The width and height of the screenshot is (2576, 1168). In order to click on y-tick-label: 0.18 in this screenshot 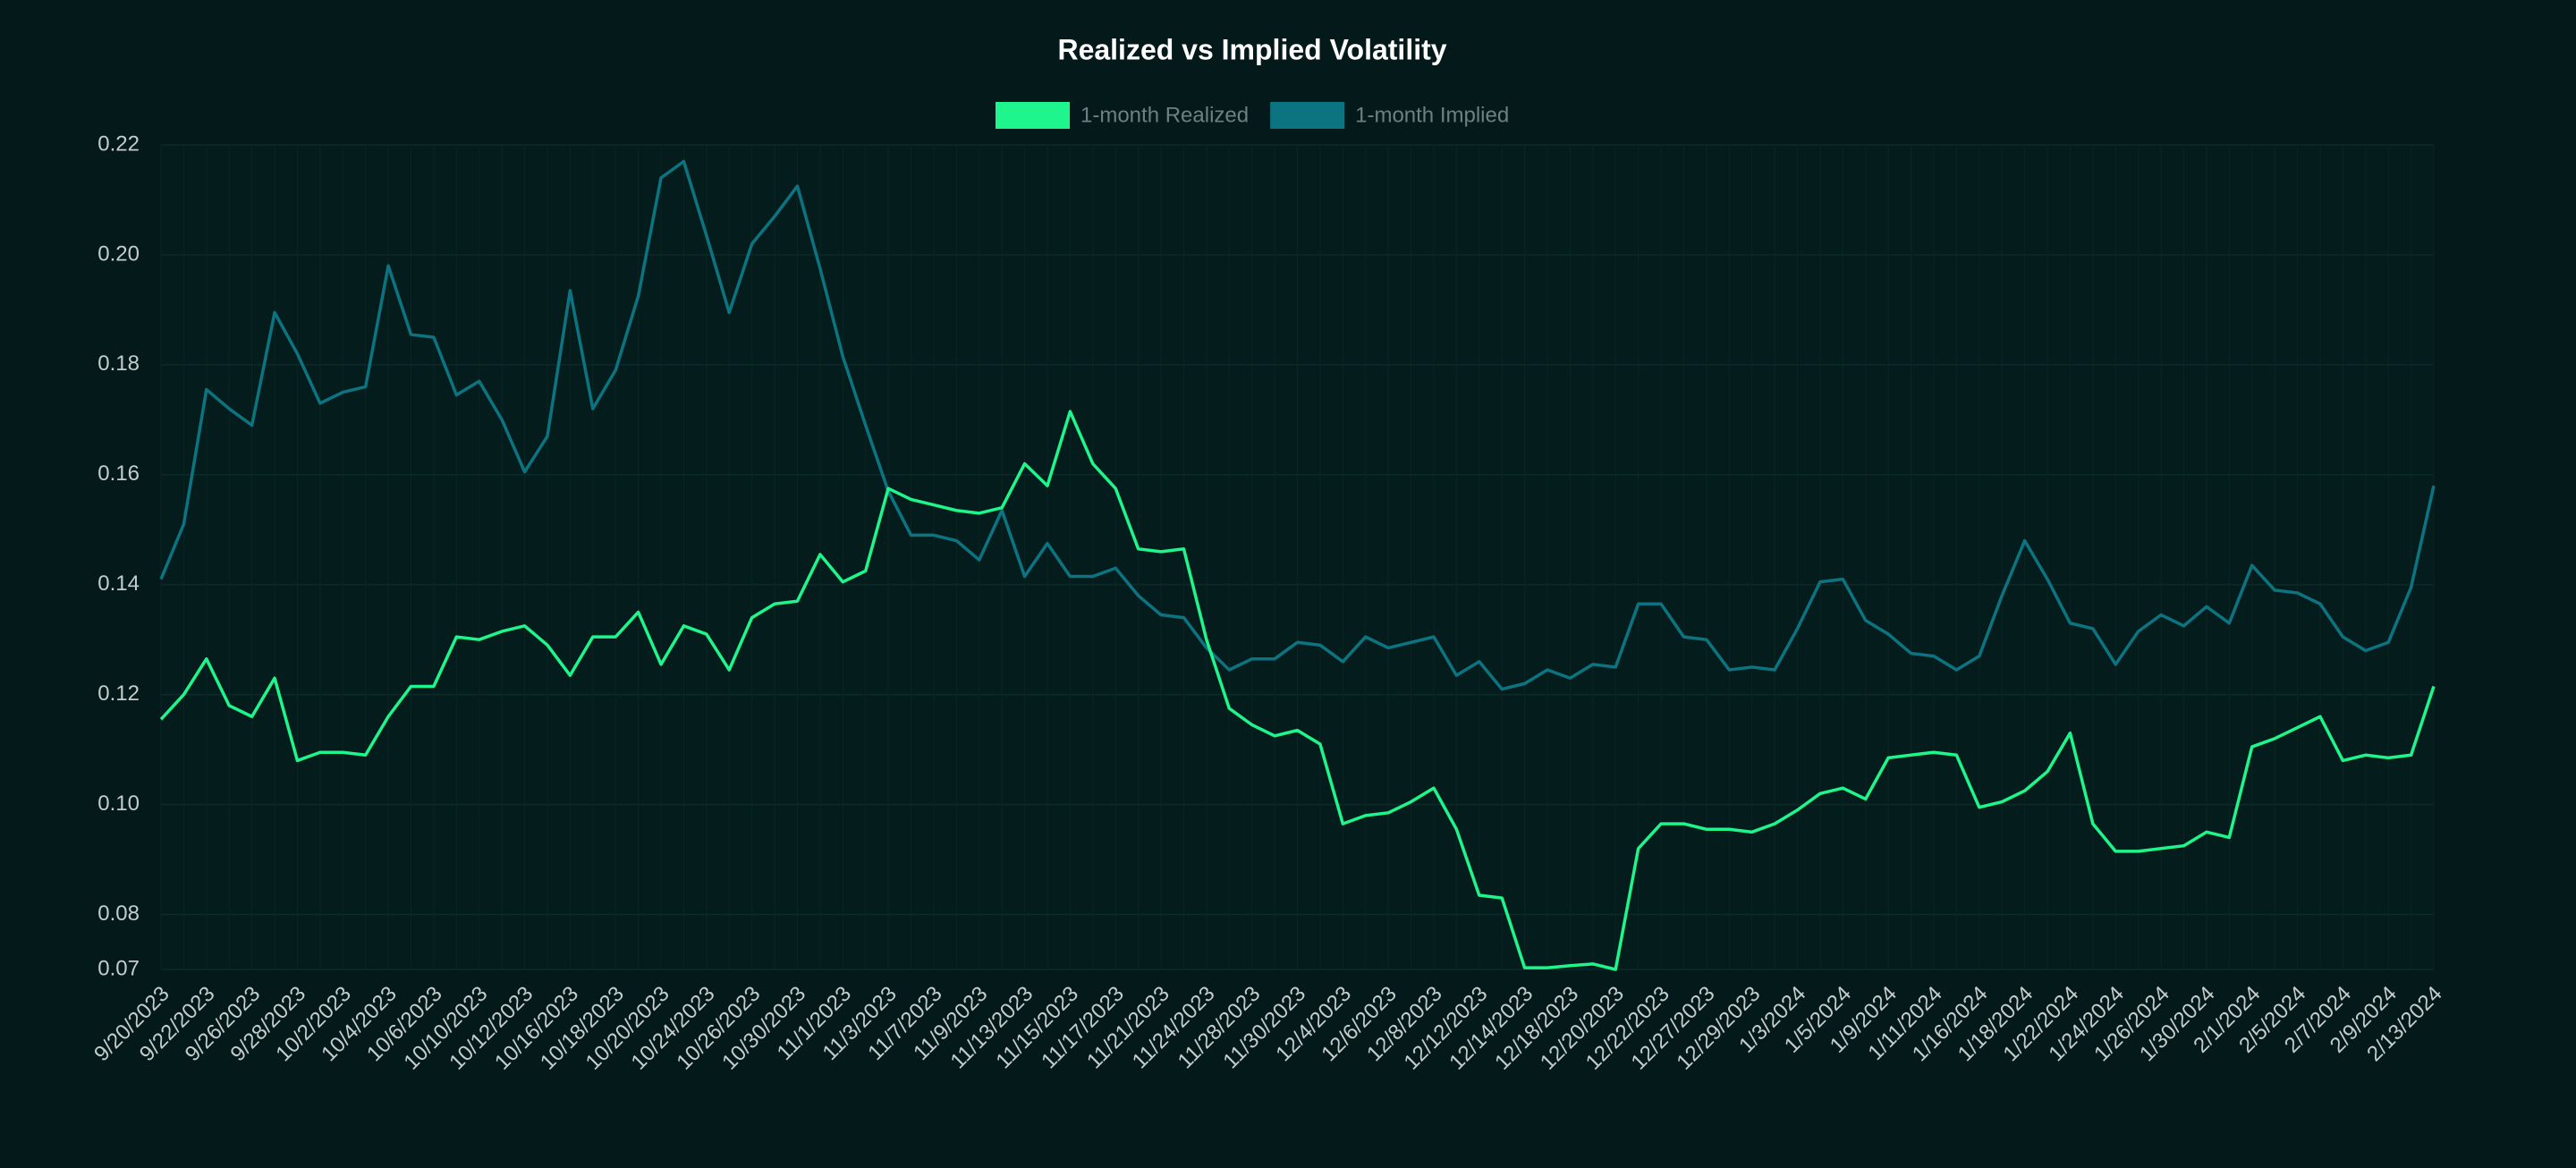, I will do `click(118, 363)`.